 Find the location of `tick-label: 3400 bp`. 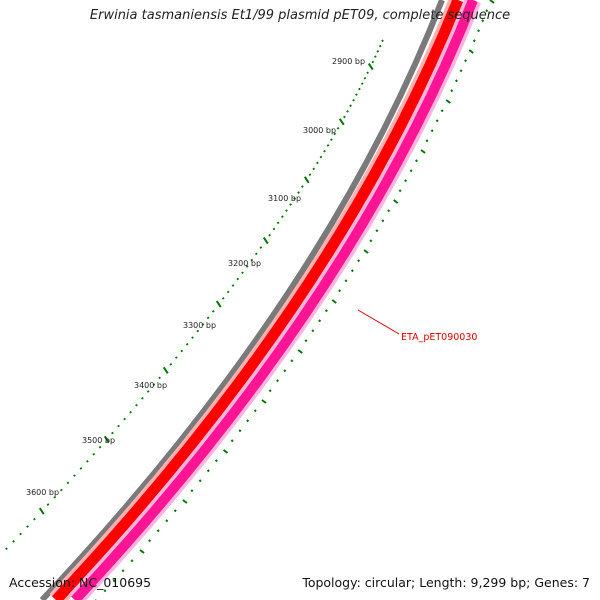

tick-label: 3400 bp is located at coordinates (150, 385).